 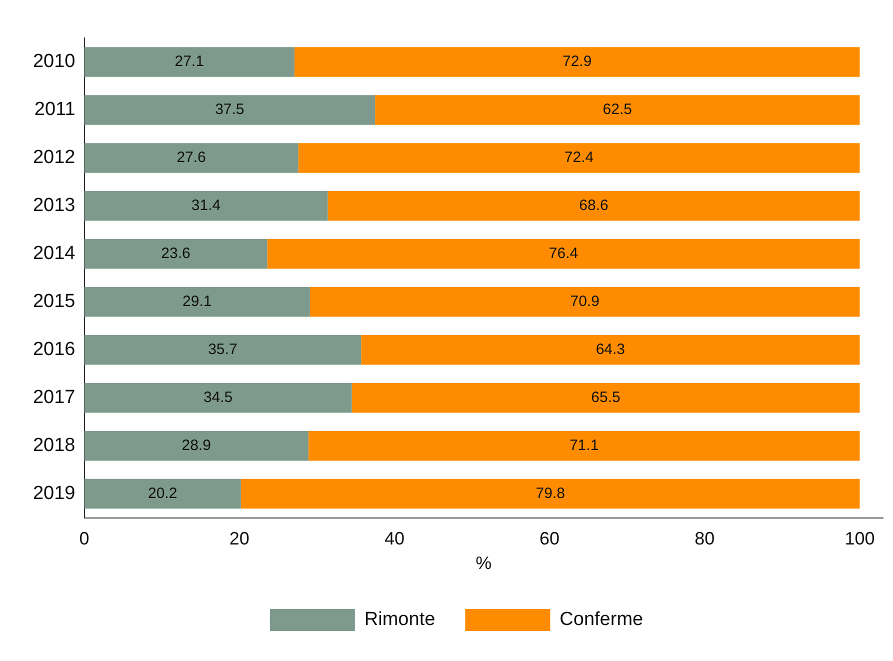 I want to click on data-label: 31.4, so click(x=206, y=205).